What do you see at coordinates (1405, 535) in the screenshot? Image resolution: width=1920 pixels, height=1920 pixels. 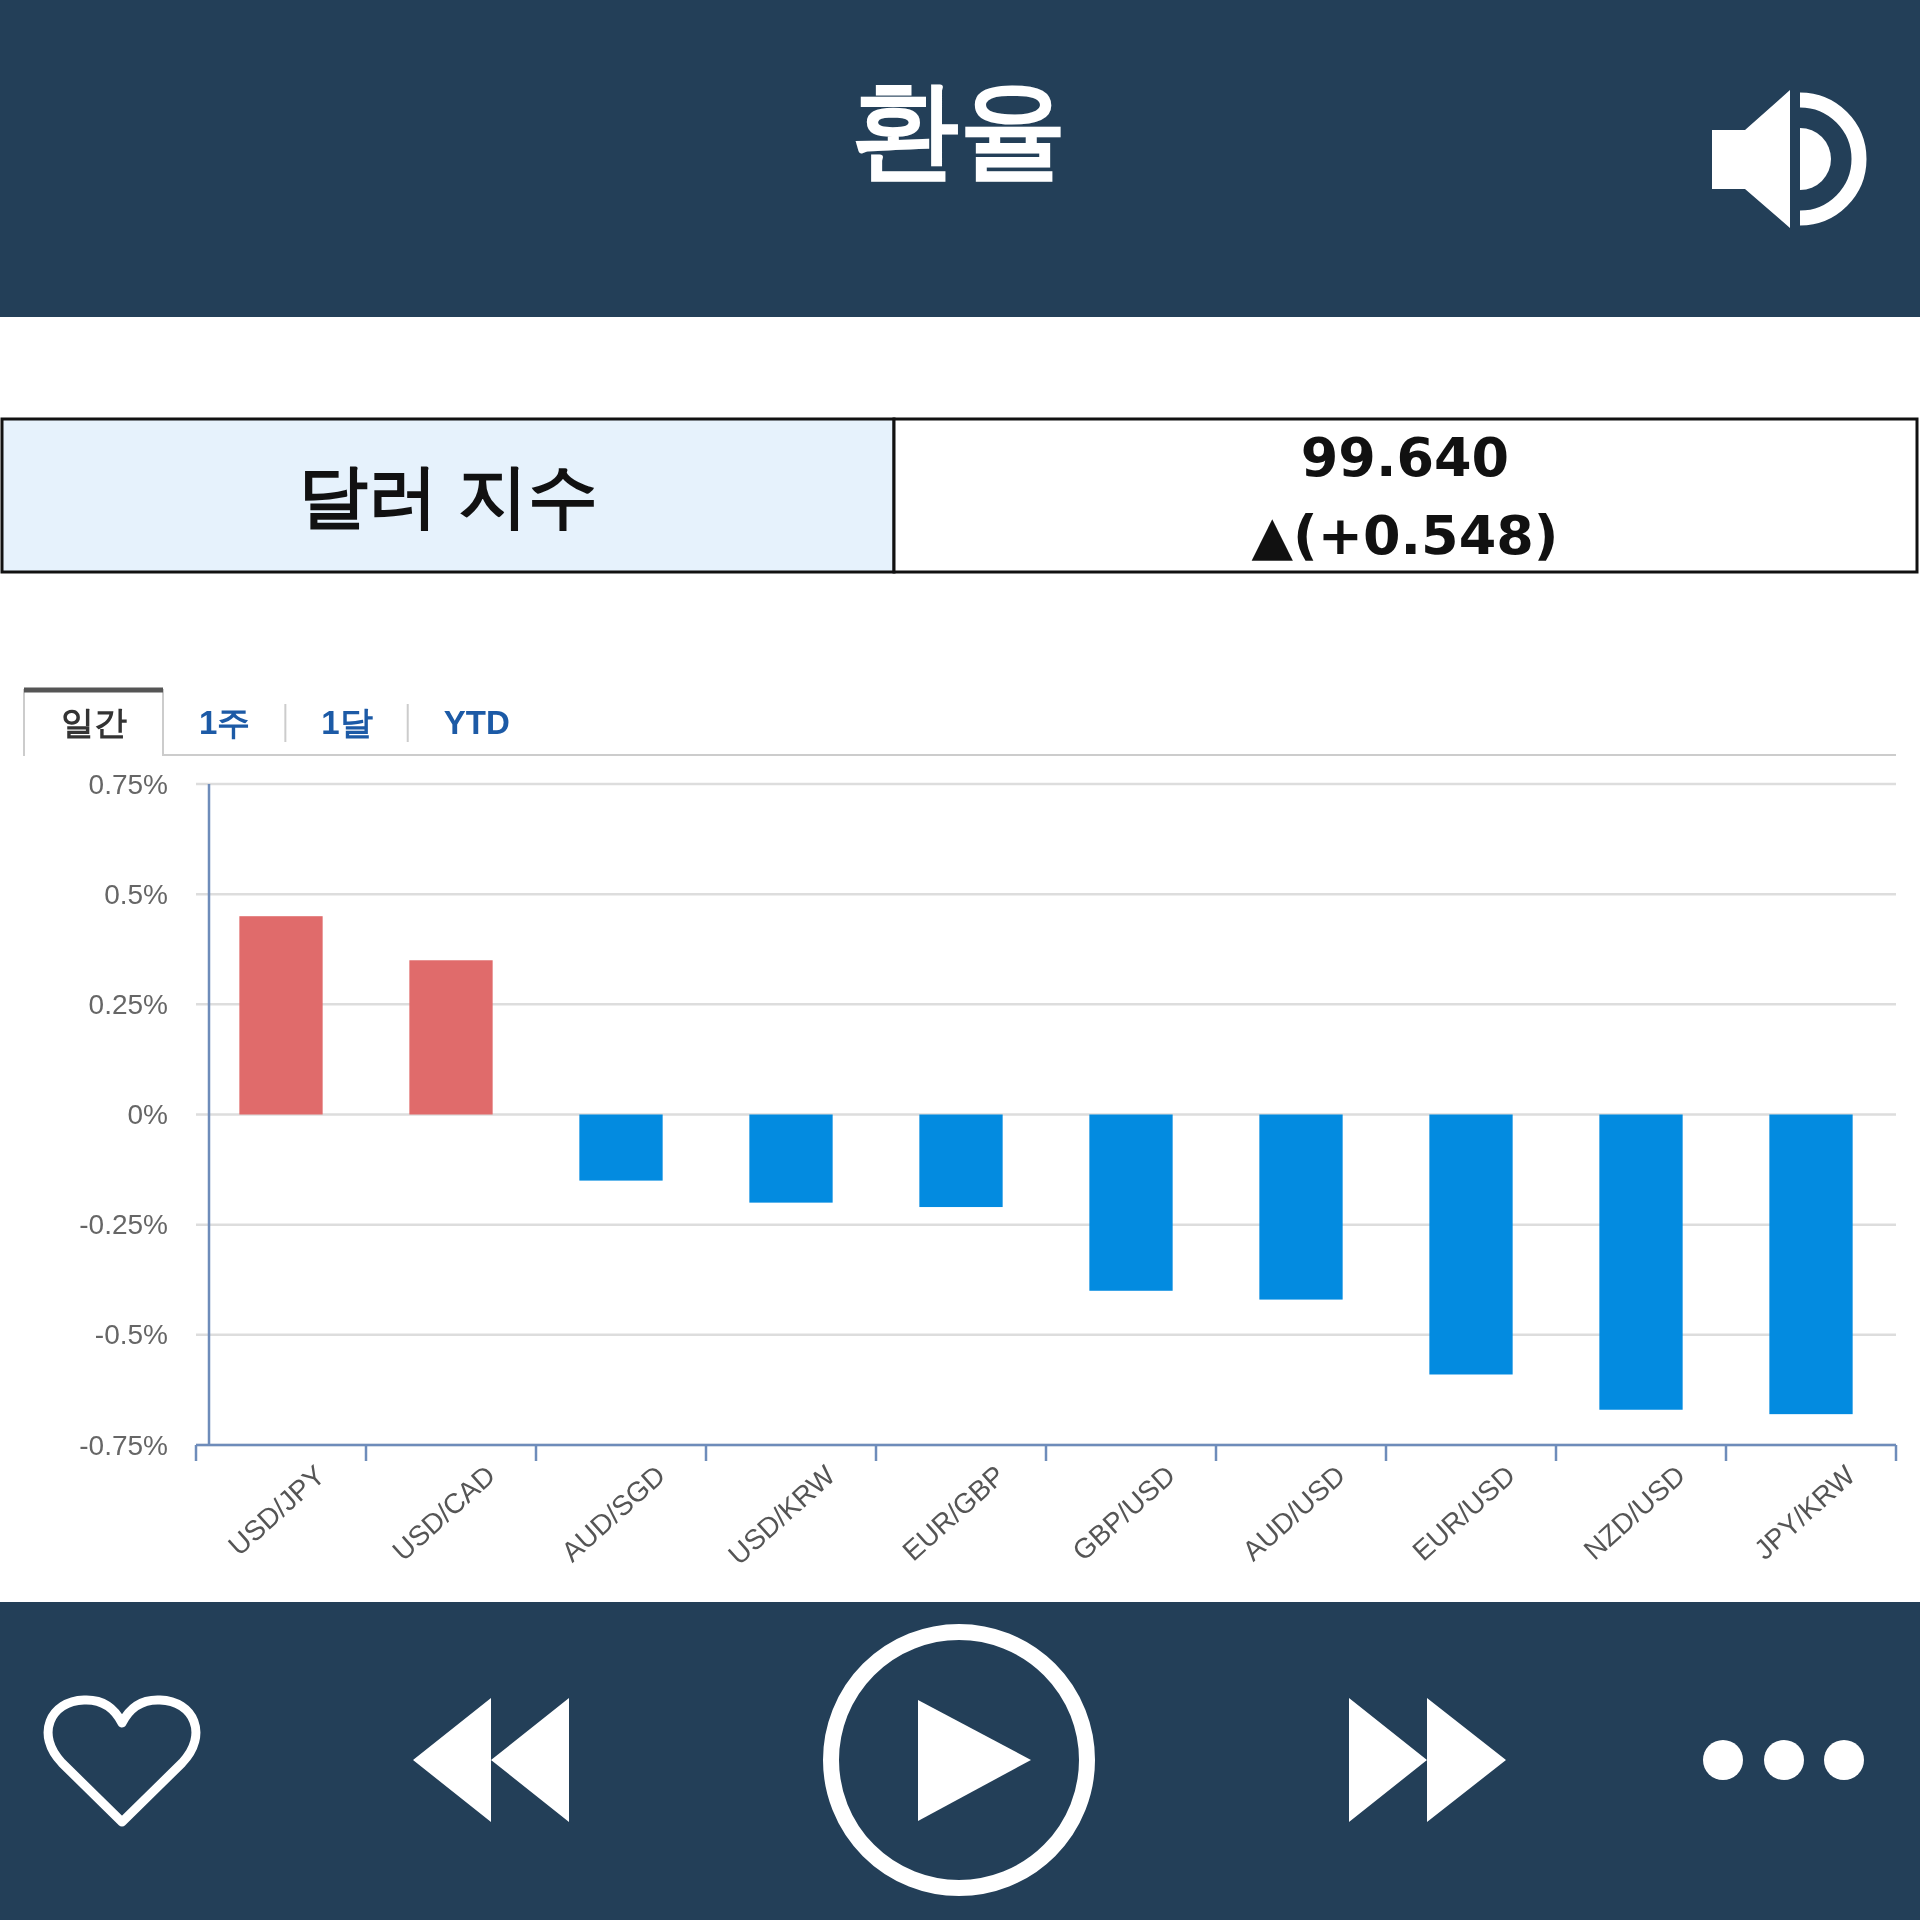 I see `text: ▲(+0.548)` at bounding box center [1405, 535].